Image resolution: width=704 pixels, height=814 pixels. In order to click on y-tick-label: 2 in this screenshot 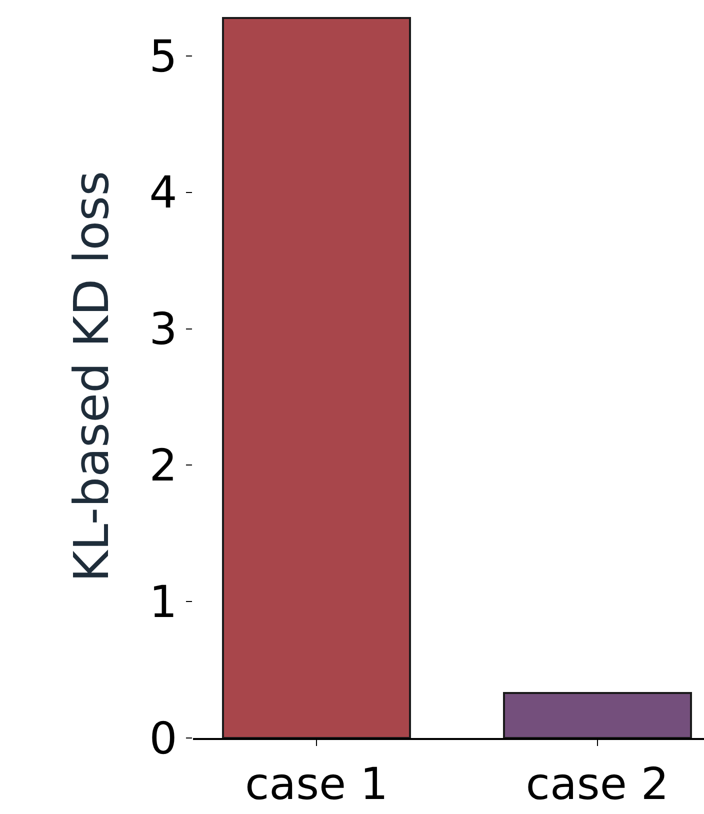, I will do `click(163, 466)`.